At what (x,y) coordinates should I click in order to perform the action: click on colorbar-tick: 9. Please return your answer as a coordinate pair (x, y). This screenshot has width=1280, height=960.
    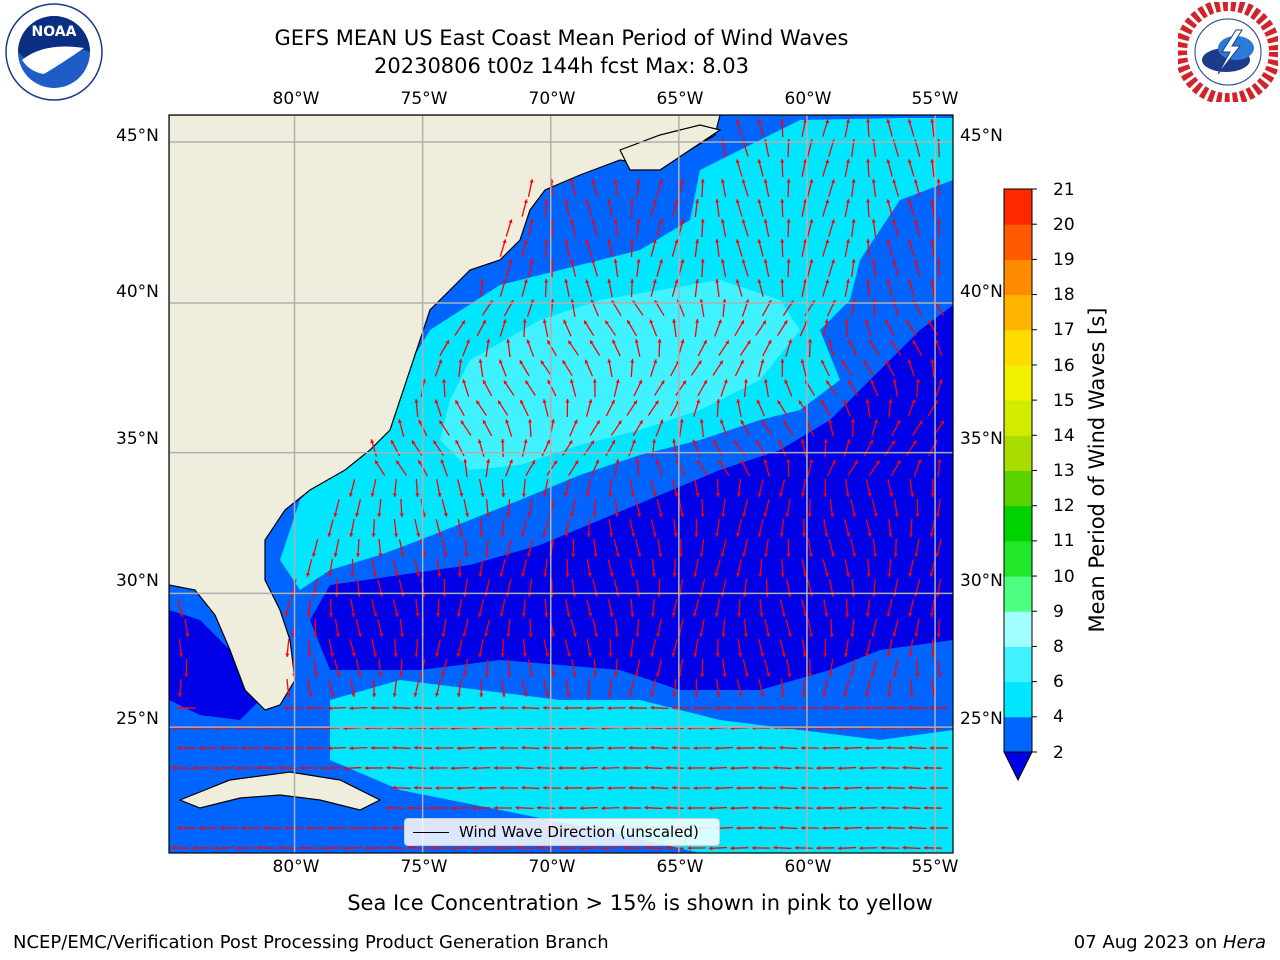
    Looking at the image, I should click on (1058, 612).